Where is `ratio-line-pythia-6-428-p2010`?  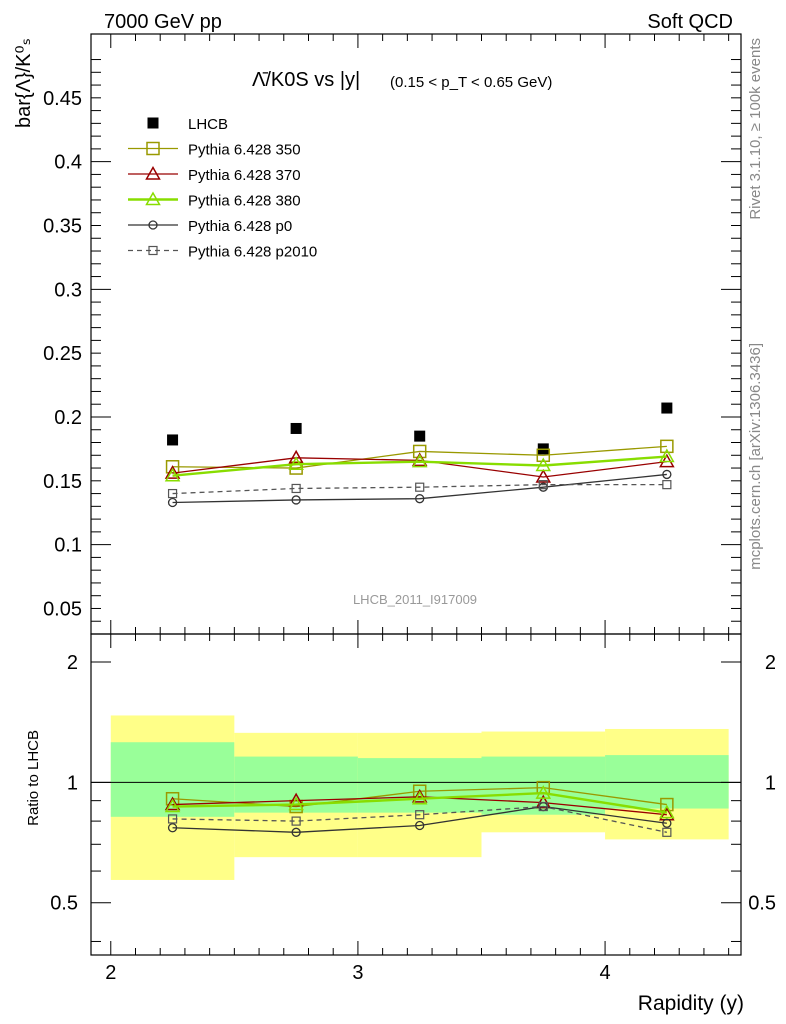 ratio-line-pythia-6-428-p2010 is located at coordinates (419, 819).